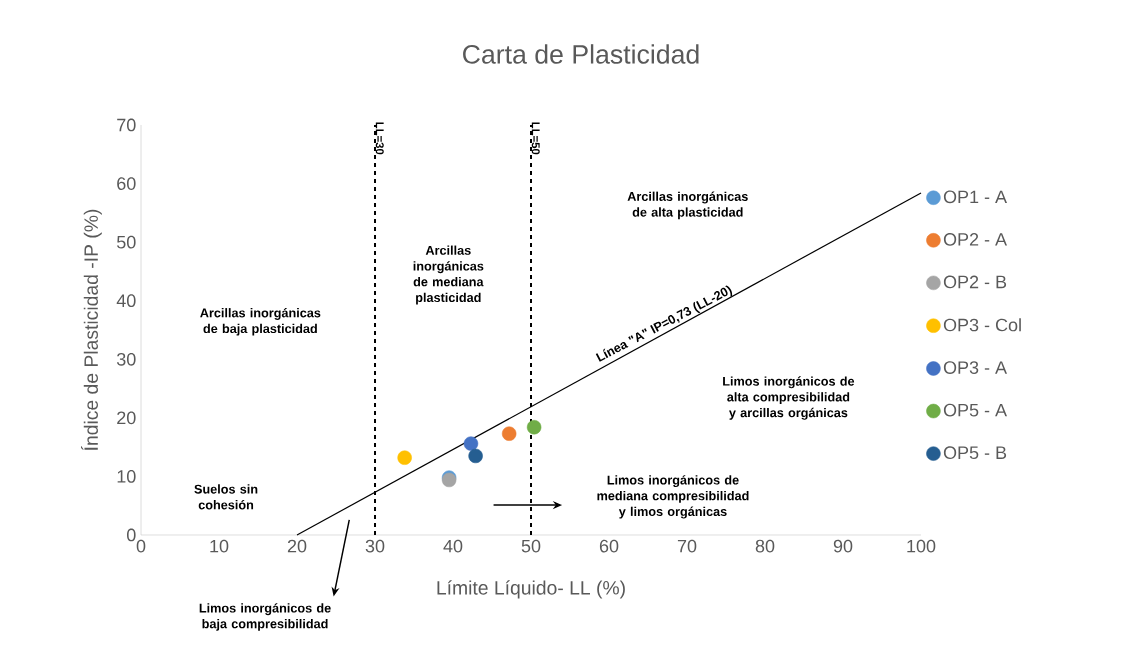 Image resolution: width=1143 pixels, height=664 pixels. What do you see at coordinates (609, 546) in the screenshot?
I see `x-tick-label: 60` at bounding box center [609, 546].